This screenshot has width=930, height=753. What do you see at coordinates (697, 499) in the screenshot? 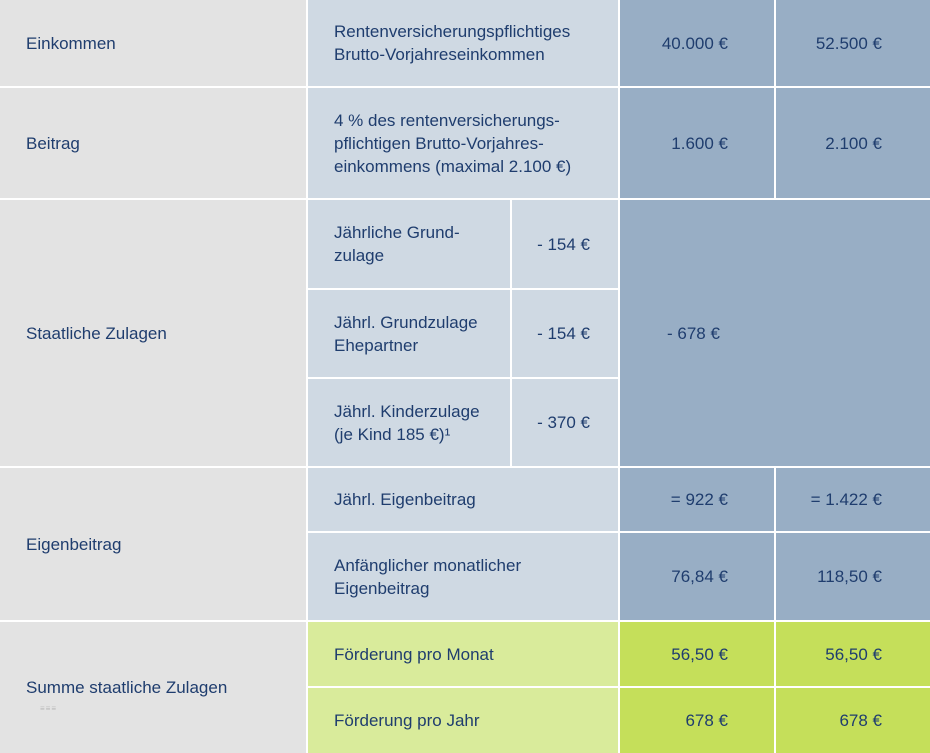
I see `eigenbeitrag-item-value-1: = 922 €` at bounding box center [697, 499].